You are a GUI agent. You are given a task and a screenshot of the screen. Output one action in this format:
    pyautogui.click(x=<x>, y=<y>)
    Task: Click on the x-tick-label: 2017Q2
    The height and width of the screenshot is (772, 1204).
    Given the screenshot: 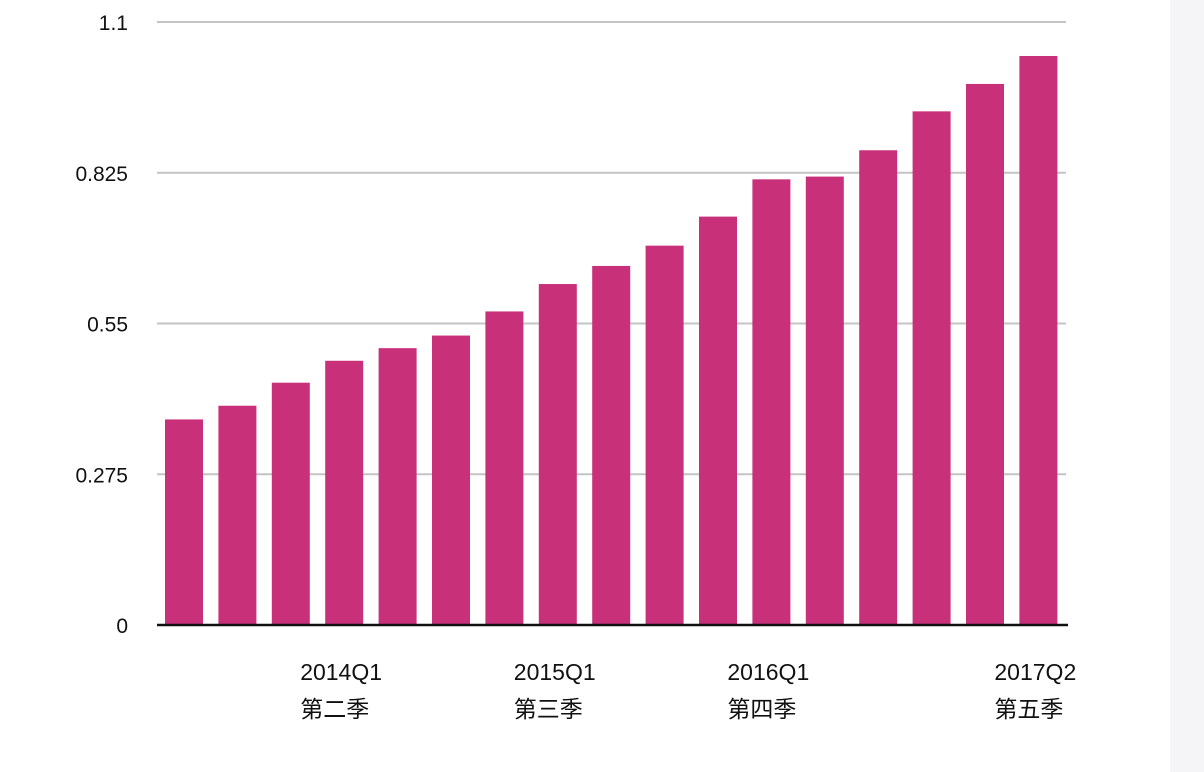 What is the action you would take?
    pyautogui.click(x=1035, y=672)
    